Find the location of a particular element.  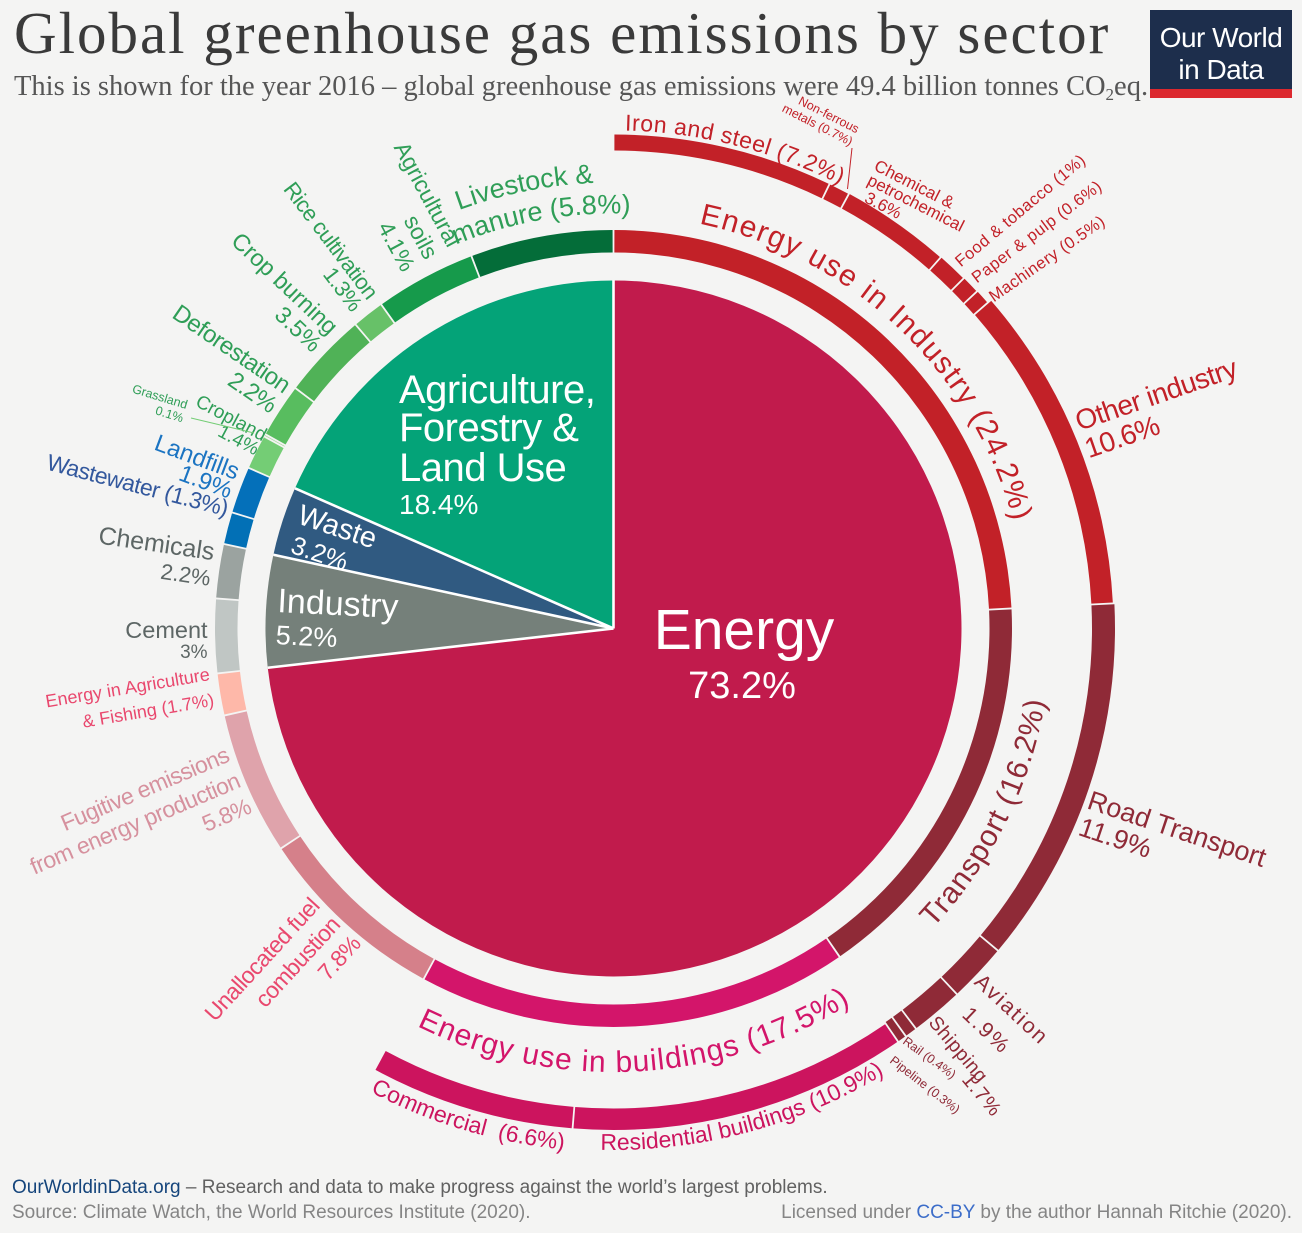

svg-text: Energy is located at coordinates (744, 630).